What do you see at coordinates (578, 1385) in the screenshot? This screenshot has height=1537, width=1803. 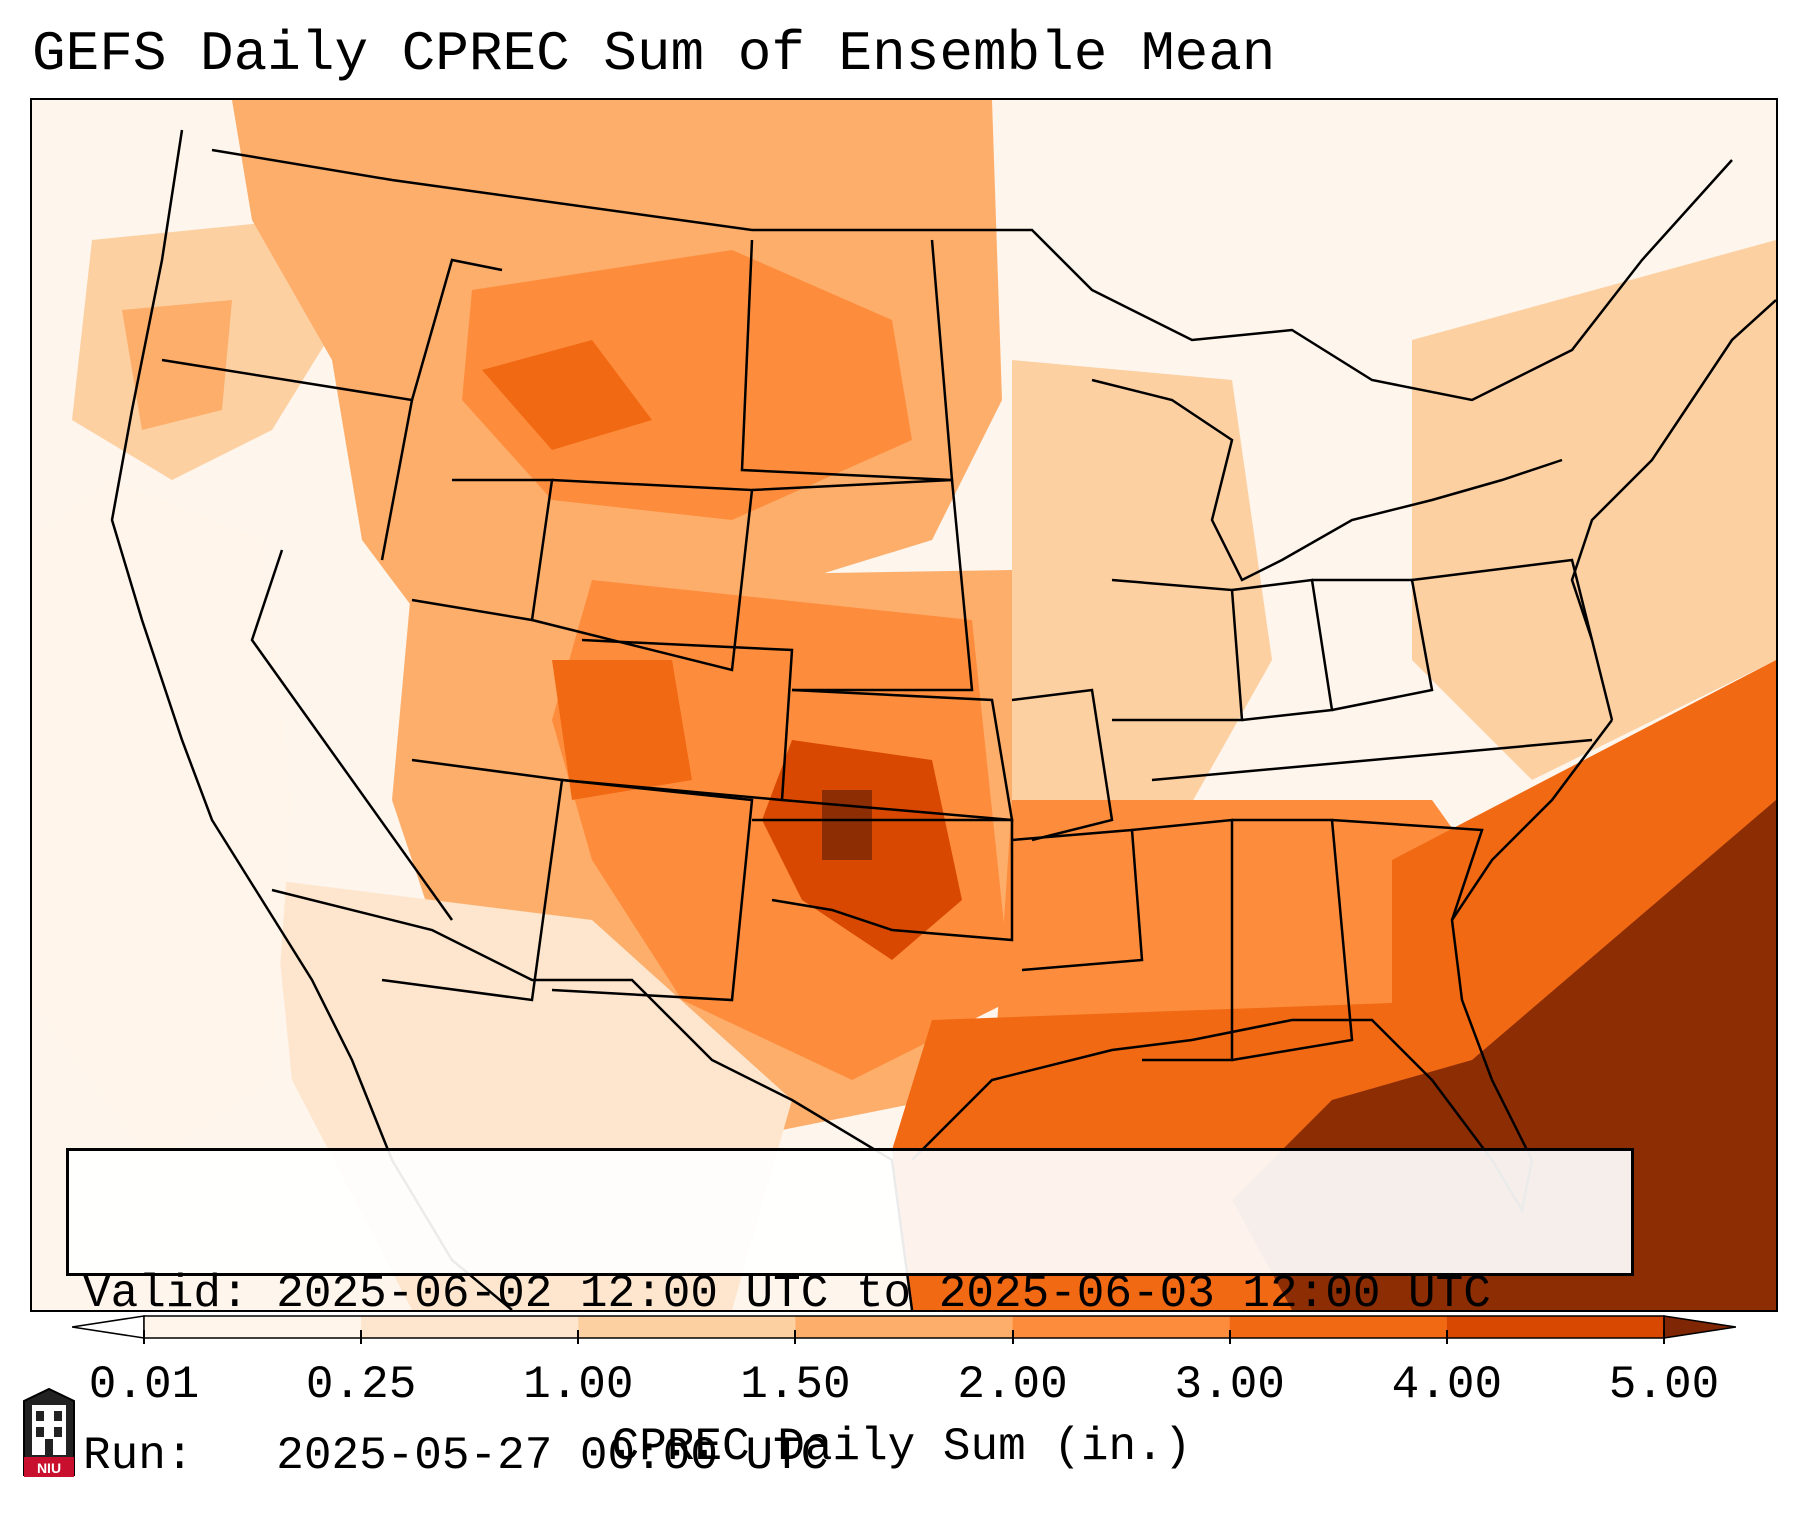 I see `colorbar-tick-label: 1.00` at bounding box center [578, 1385].